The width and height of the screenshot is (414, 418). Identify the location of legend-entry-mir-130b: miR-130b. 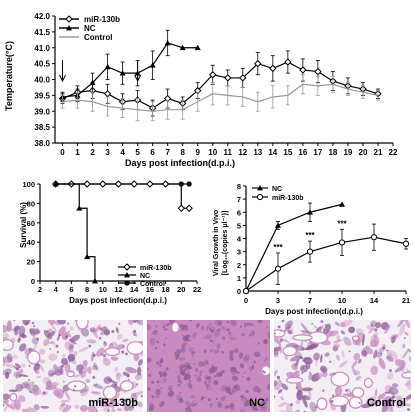
(278, 197).